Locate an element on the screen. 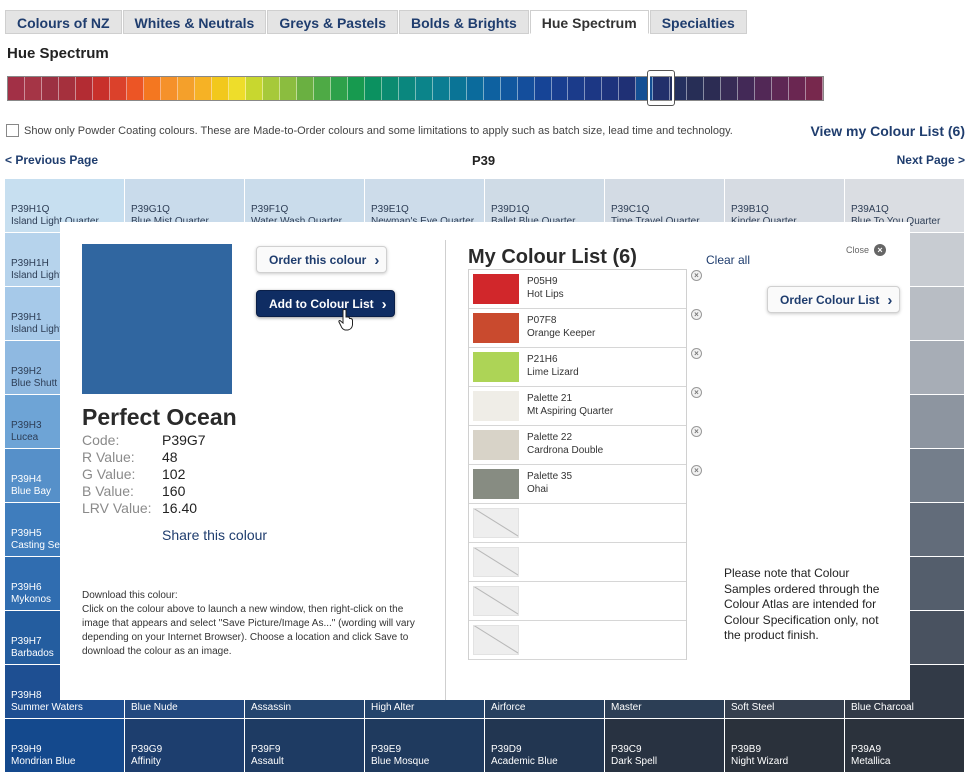 This screenshot has width=973, height=781. spec-value: 102 is located at coordinates (174, 474).